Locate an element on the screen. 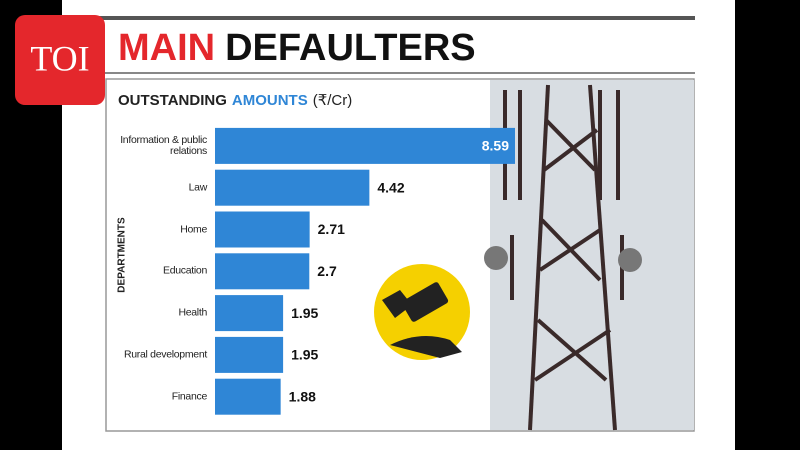  value-label: 1.88 is located at coordinates (302, 396).